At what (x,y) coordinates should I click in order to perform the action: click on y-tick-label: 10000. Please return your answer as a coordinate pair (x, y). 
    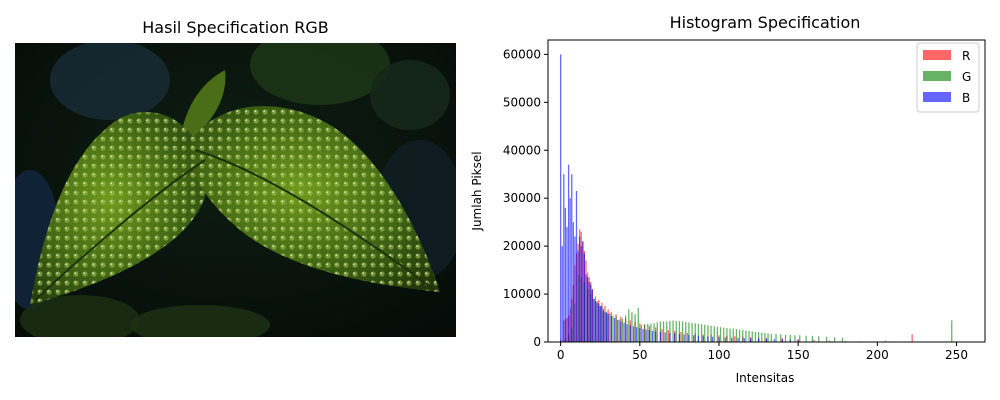
    Looking at the image, I should click on (522, 294).